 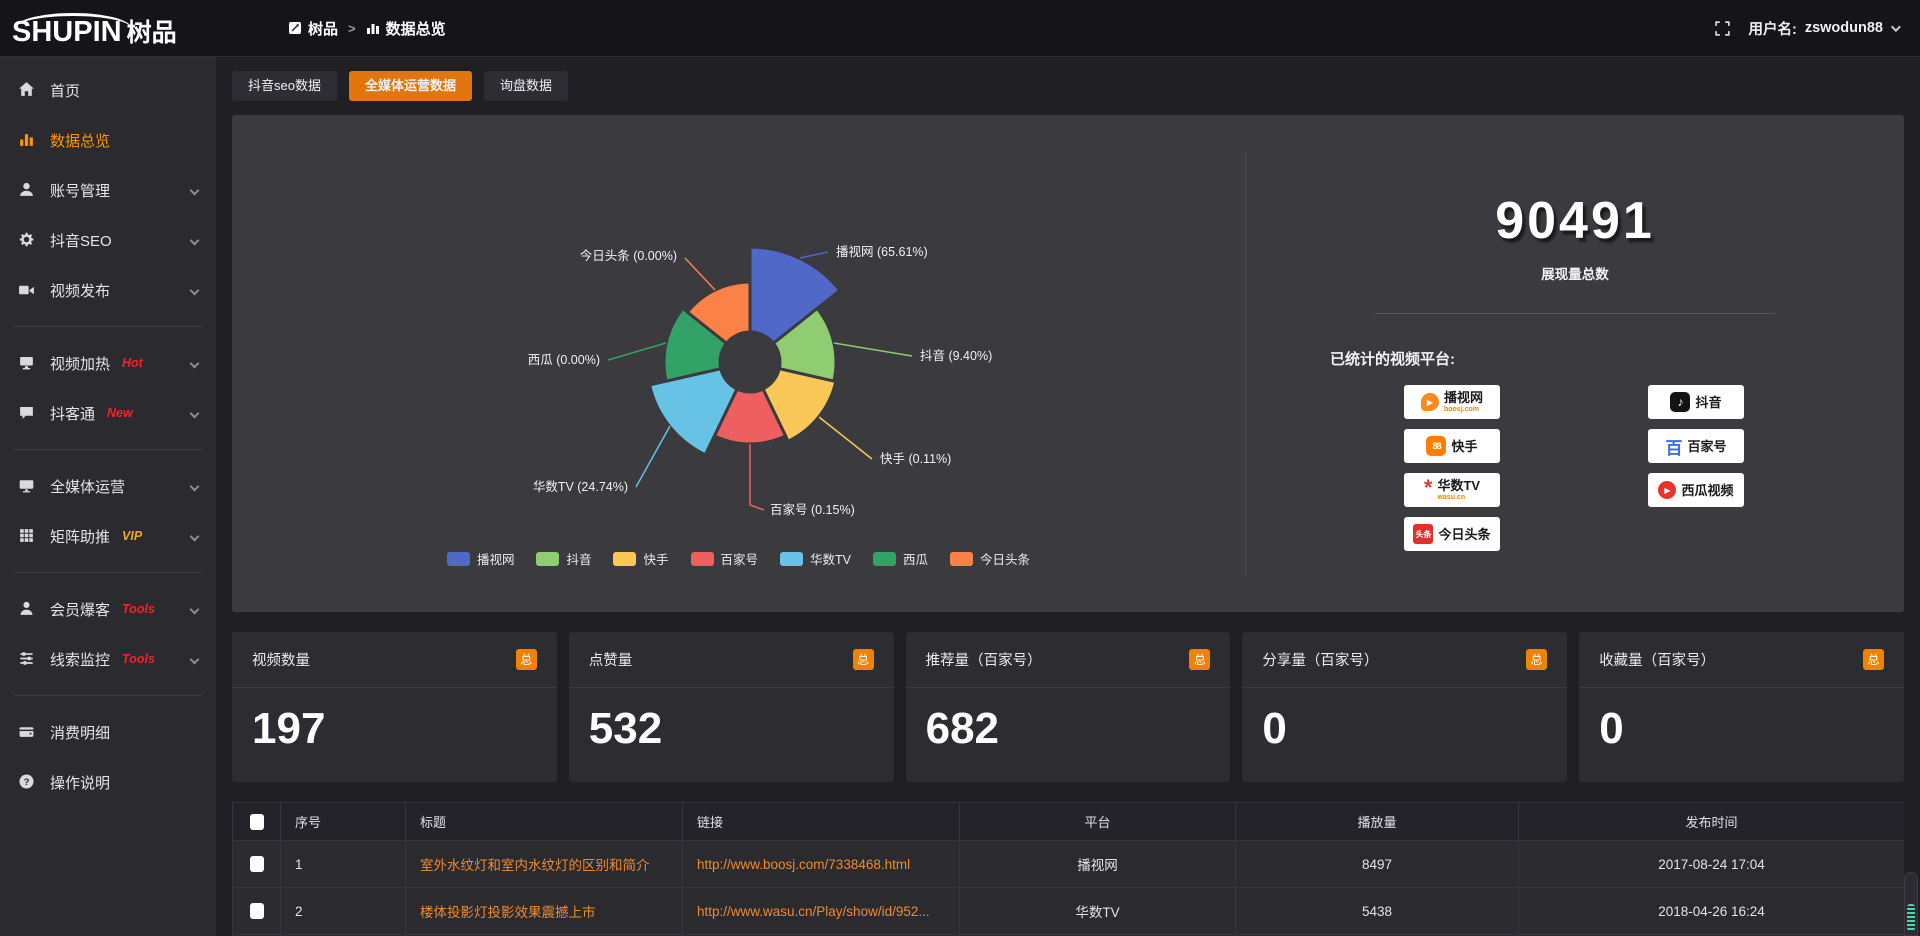 I want to click on pie-slice-今日头条, so click(x=718, y=313).